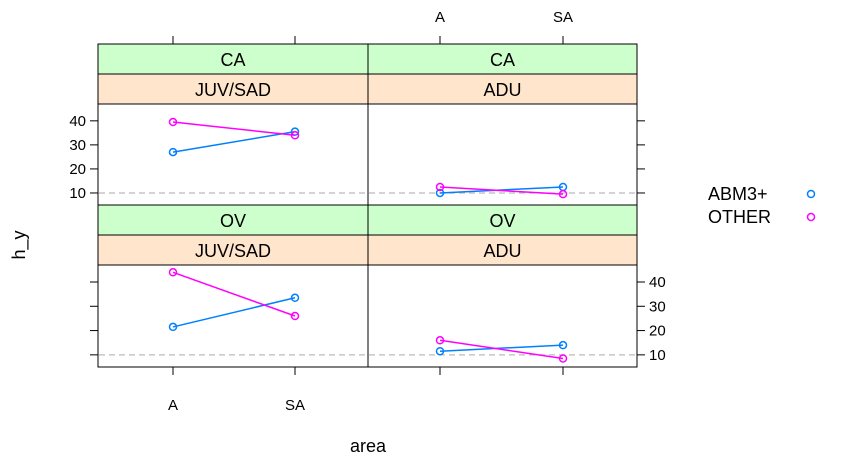  Describe the element at coordinates (295, 135) in the screenshot. I see `panel-1-series-other-point-sa` at that location.